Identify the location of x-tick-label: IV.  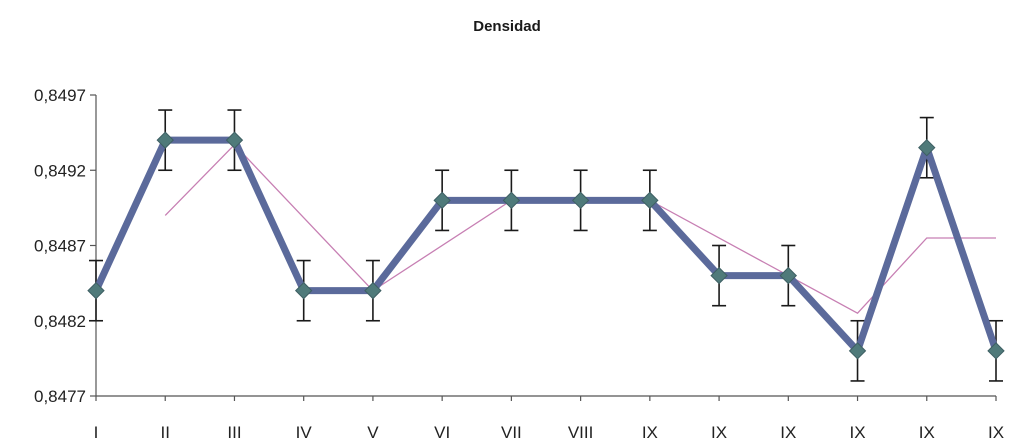
(304, 432).